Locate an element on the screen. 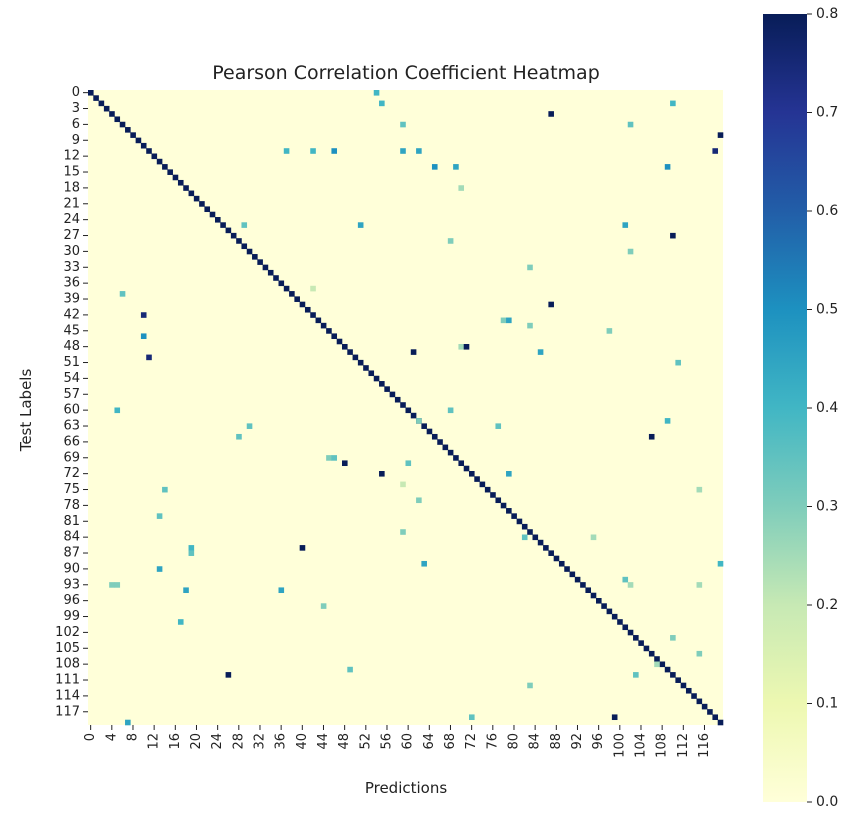 The height and width of the screenshot is (824, 865). y-tick-label: 93 is located at coordinates (71, 584).